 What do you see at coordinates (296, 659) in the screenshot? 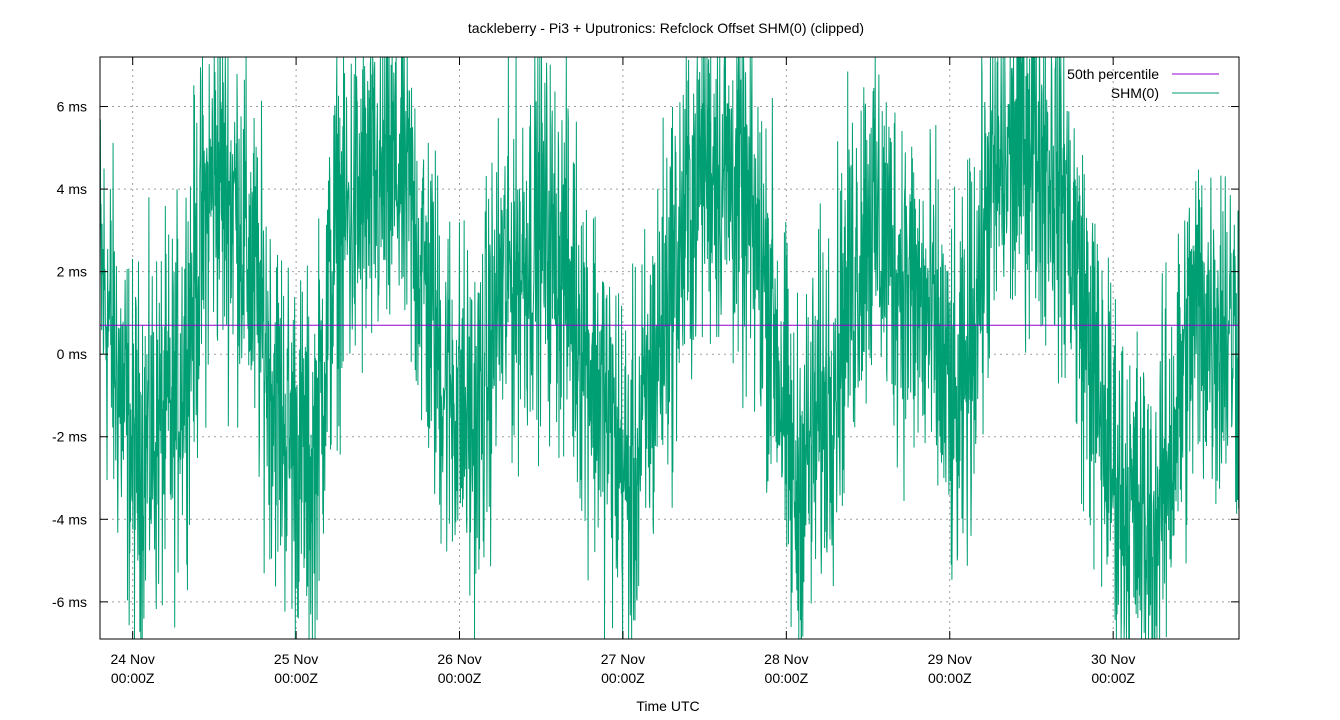
I see `x-tick-label-date: 25 Nov` at bounding box center [296, 659].